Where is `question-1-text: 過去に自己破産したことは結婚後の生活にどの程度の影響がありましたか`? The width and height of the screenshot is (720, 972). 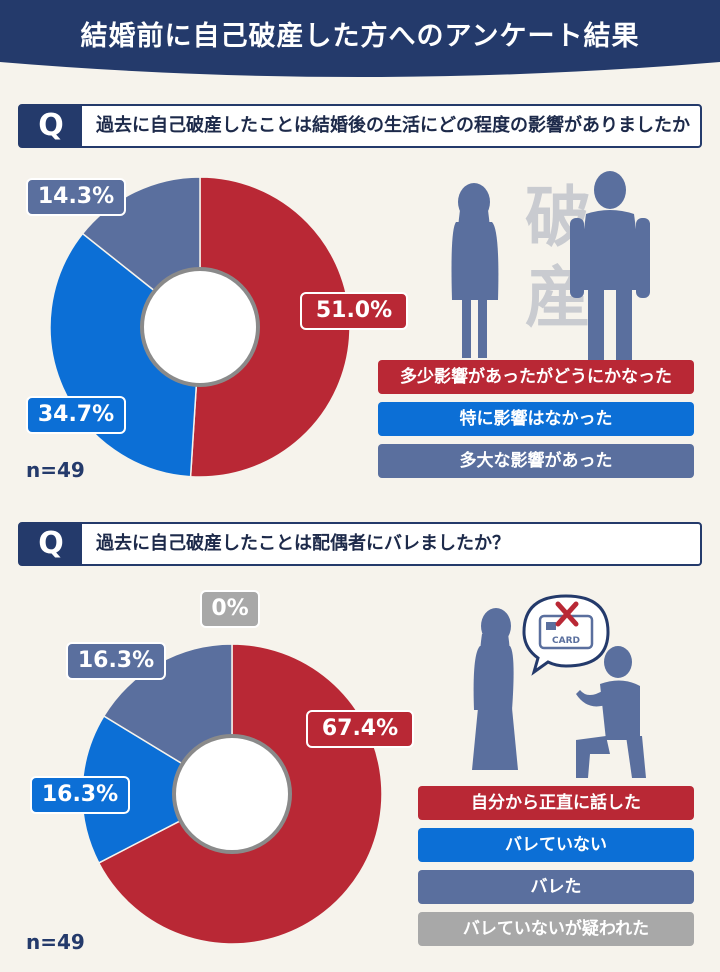
question-1-text: 過去に自己破産したことは結婚後の生活にどの程度の影響がありましたか is located at coordinates (393, 125).